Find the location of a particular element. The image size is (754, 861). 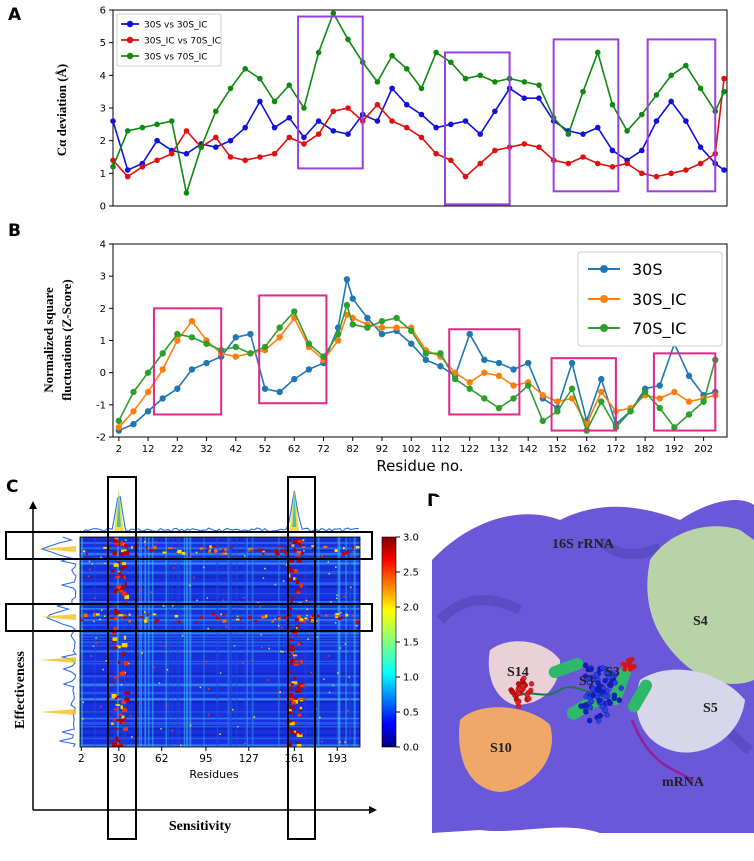

panel-b-ylabel: Normalized square fluctuations (Z-Score) is located at coordinates (57, 339).